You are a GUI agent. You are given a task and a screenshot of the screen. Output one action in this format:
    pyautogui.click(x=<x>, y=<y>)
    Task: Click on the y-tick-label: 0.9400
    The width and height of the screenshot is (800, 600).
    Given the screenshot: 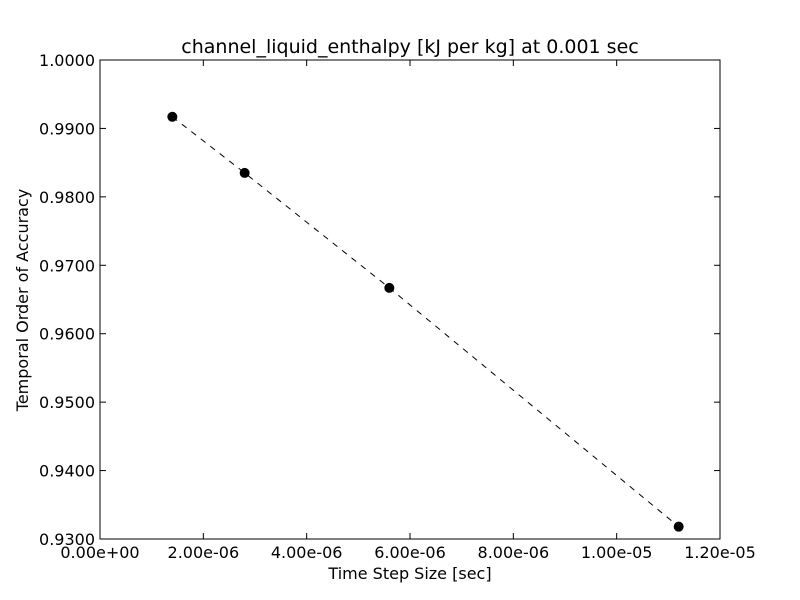 What is the action you would take?
    pyautogui.click(x=67, y=471)
    